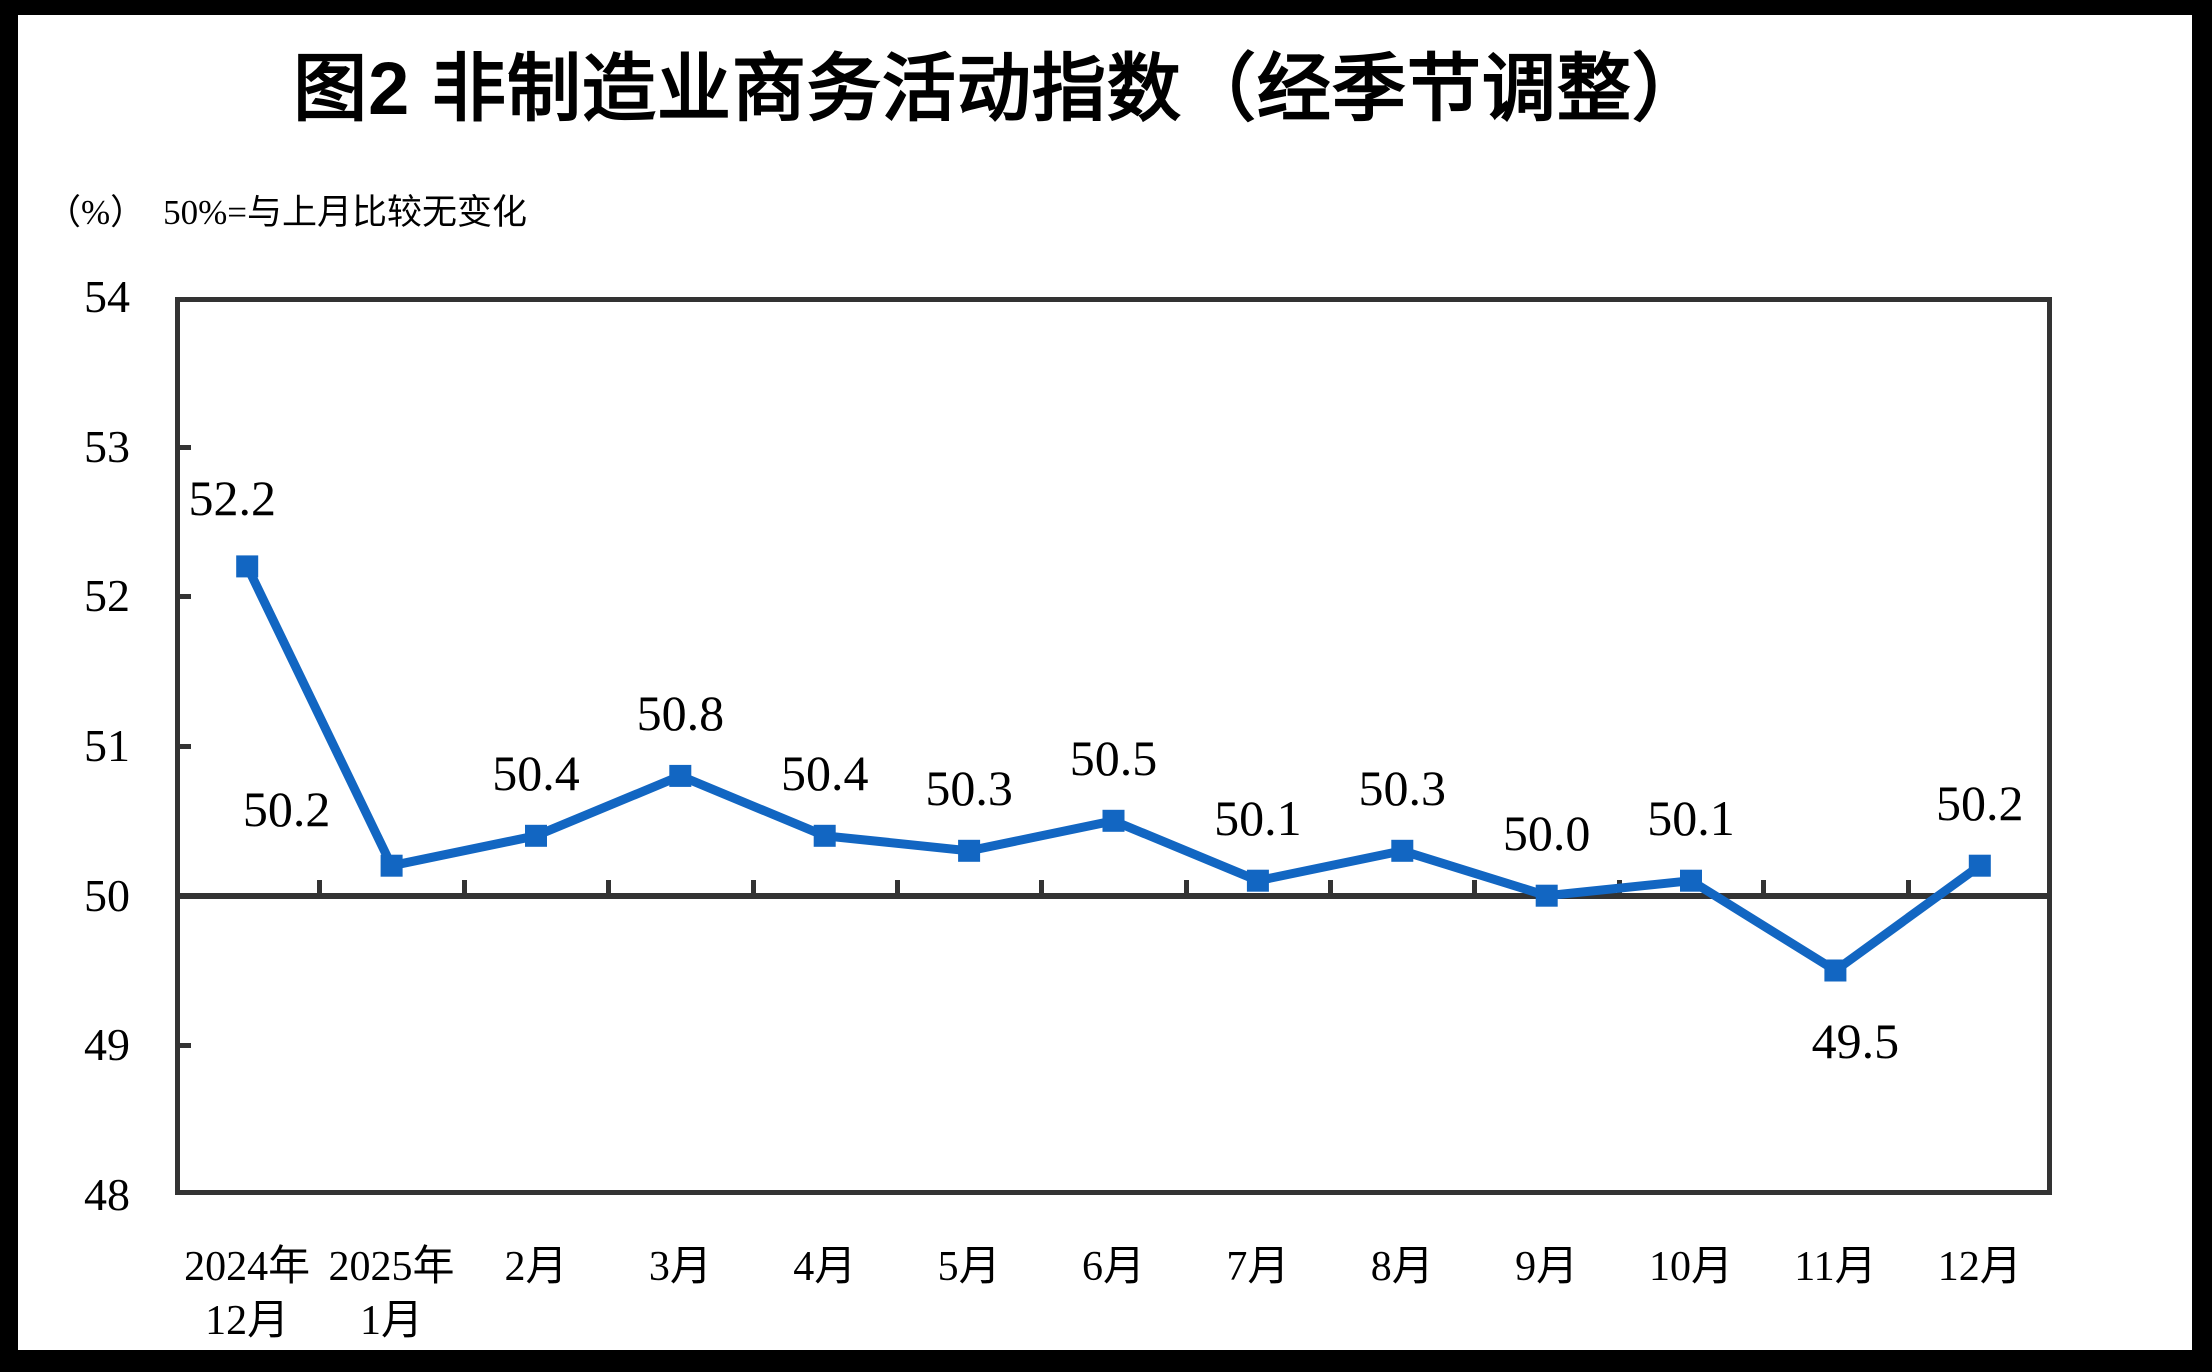 This screenshot has width=2212, height=1372. I want to click on x-category-label-line: 3月, so click(680, 1267).